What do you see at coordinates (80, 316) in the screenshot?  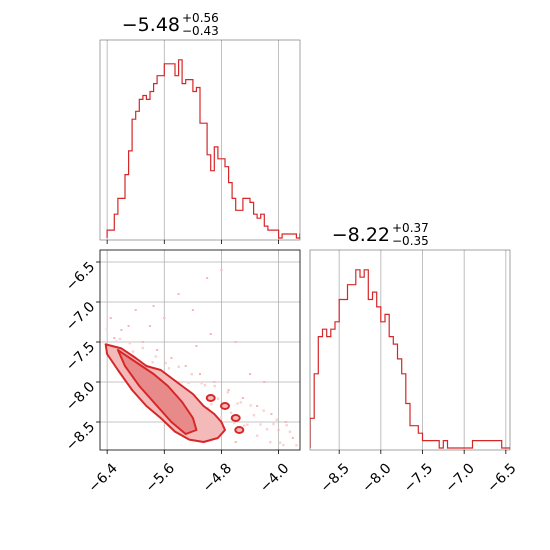 I see `joint-y-tick-label: −7.0` at bounding box center [80, 316].